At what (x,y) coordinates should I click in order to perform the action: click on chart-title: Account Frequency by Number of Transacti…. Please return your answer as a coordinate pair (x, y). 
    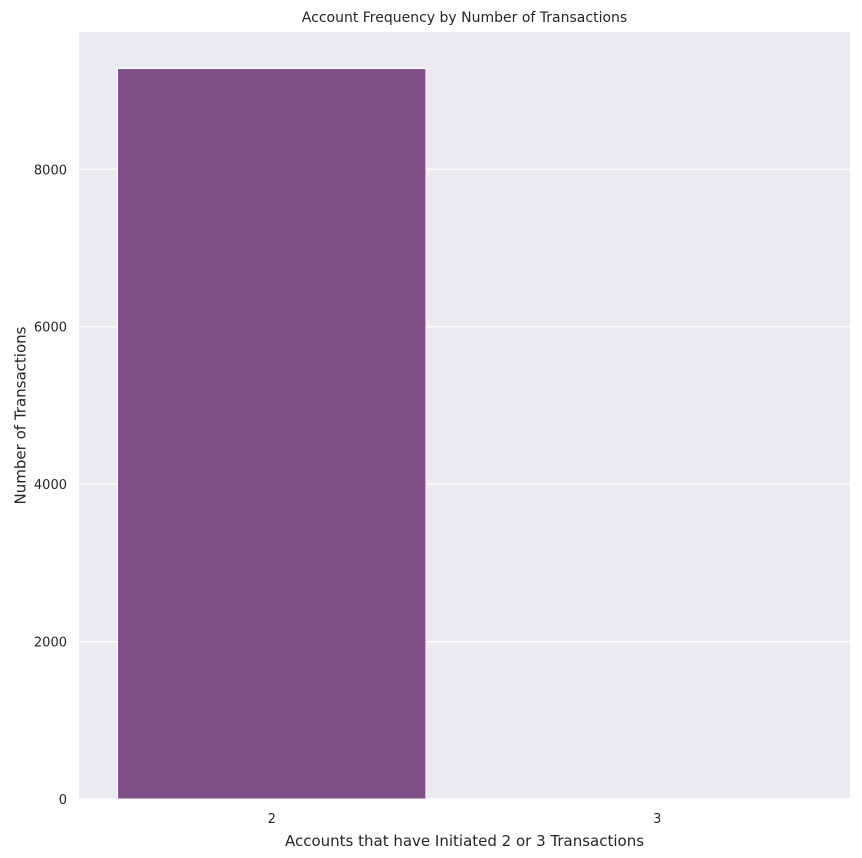
    Looking at the image, I should click on (464, 18).